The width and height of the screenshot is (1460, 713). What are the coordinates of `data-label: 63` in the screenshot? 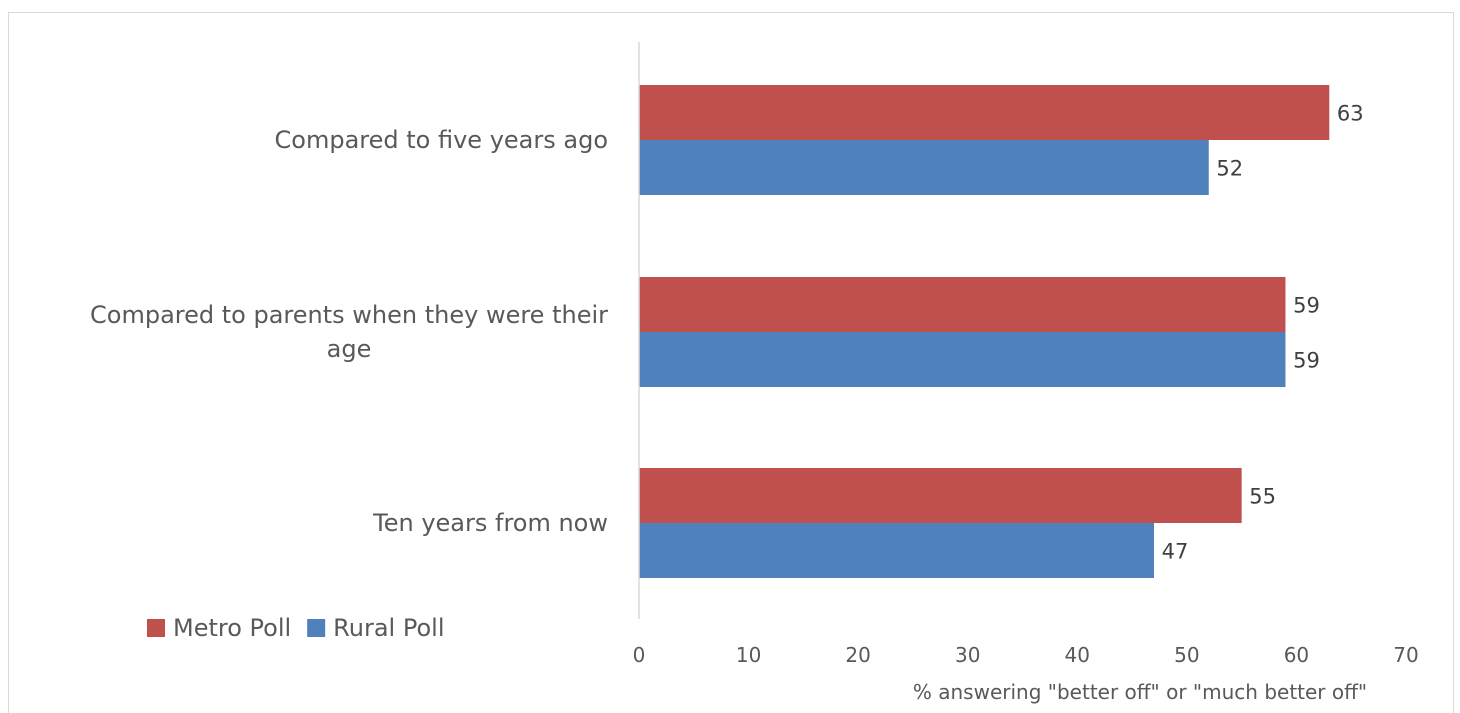 It's located at (1350, 114).